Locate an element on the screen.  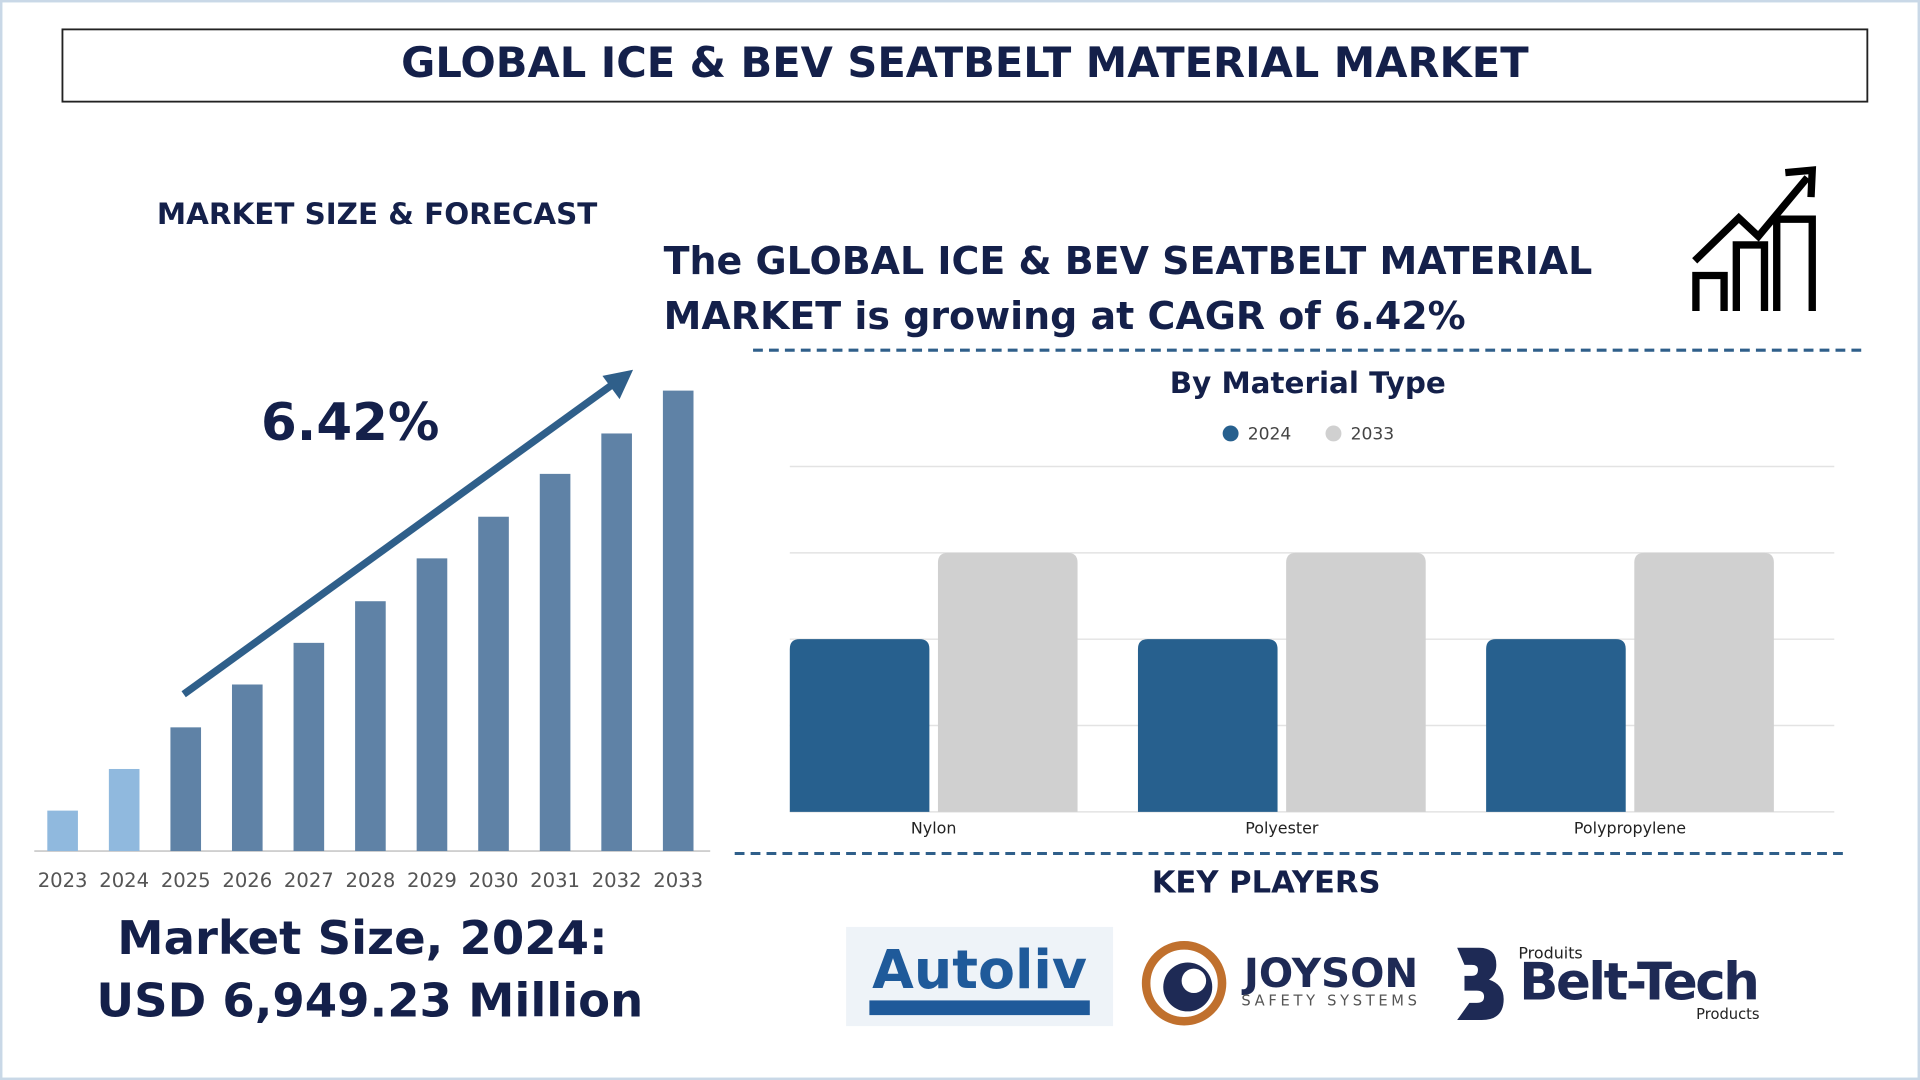
x-tick-label: 2031 is located at coordinates (555, 880).